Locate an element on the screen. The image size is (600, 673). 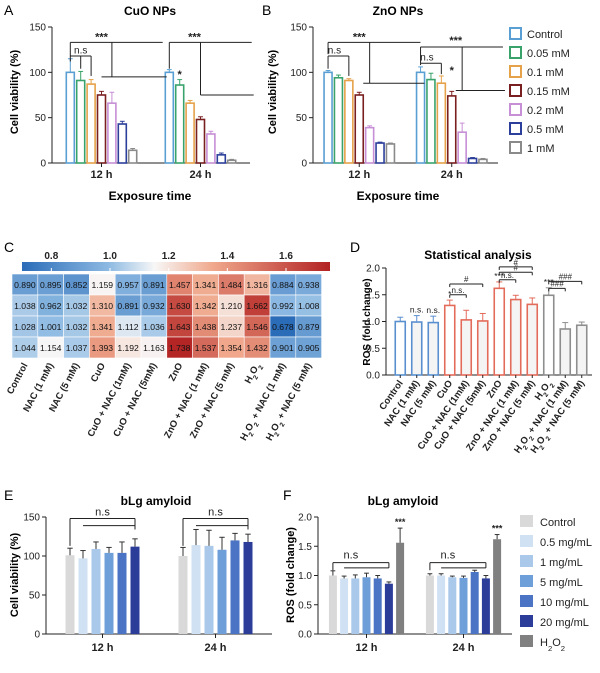
heatmap-value: 0.879 is located at coordinates (309, 327).